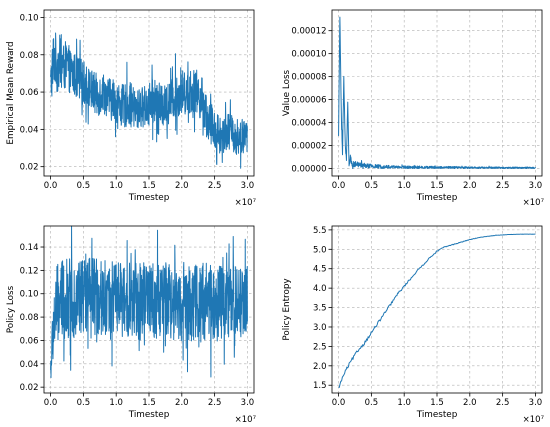 The width and height of the screenshot is (550, 427). What do you see at coordinates (11, 92) in the screenshot?
I see `y-axis-label: Empirical Mean Reward` at bounding box center [11, 92].